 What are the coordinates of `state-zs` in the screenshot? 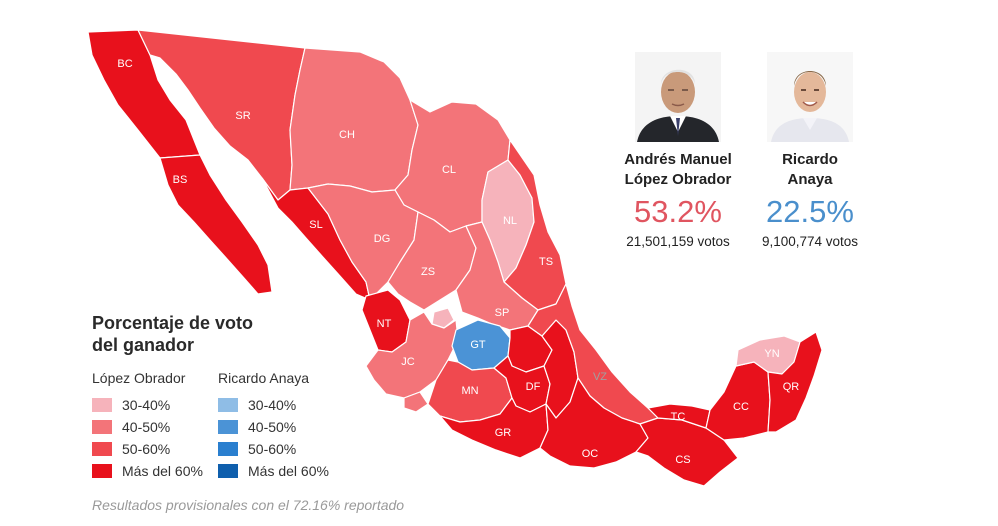 It's located at (432, 261).